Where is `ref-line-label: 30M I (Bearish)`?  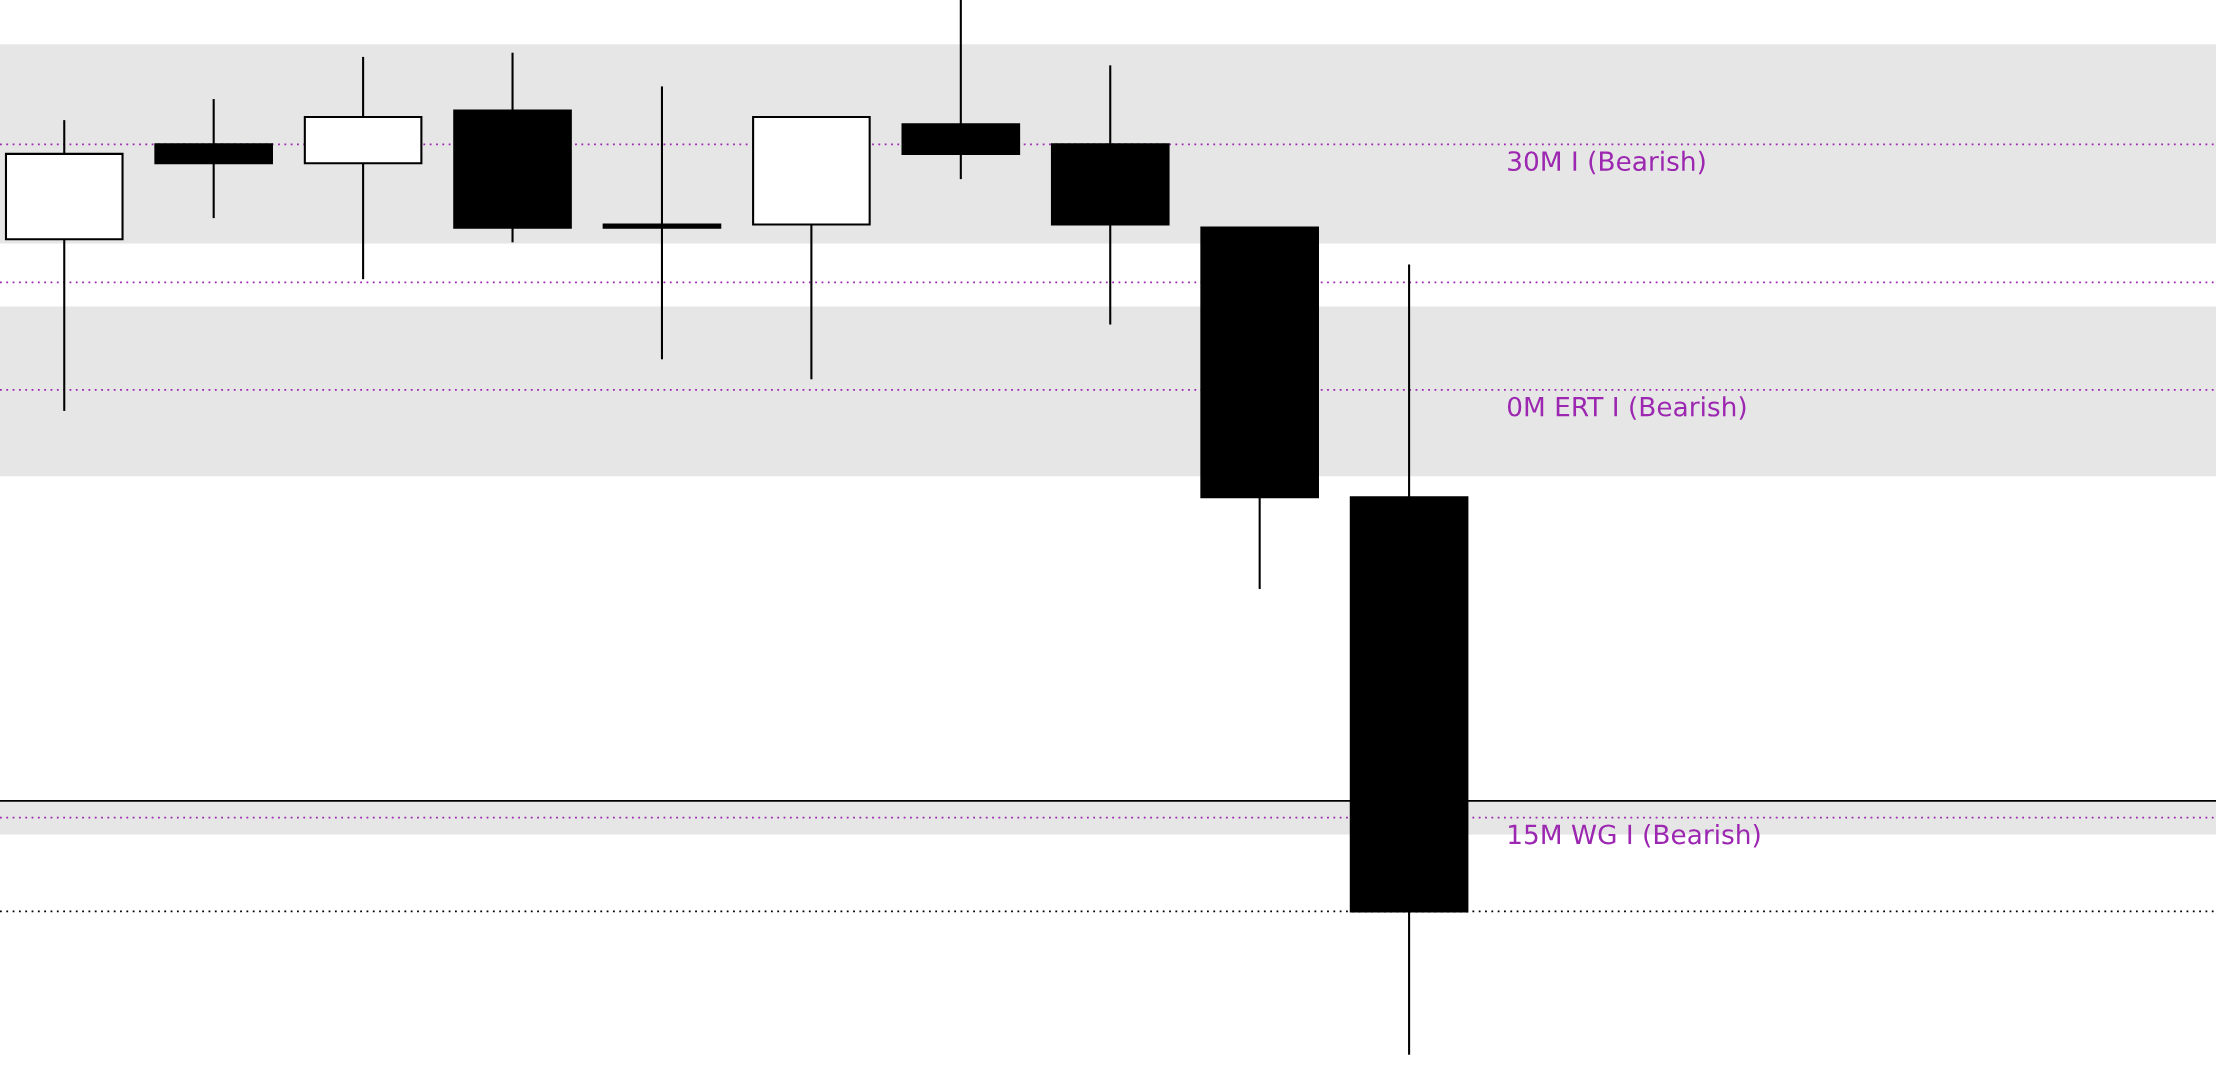
ref-line-label: 30M I (Bearish) is located at coordinates (1606, 162).